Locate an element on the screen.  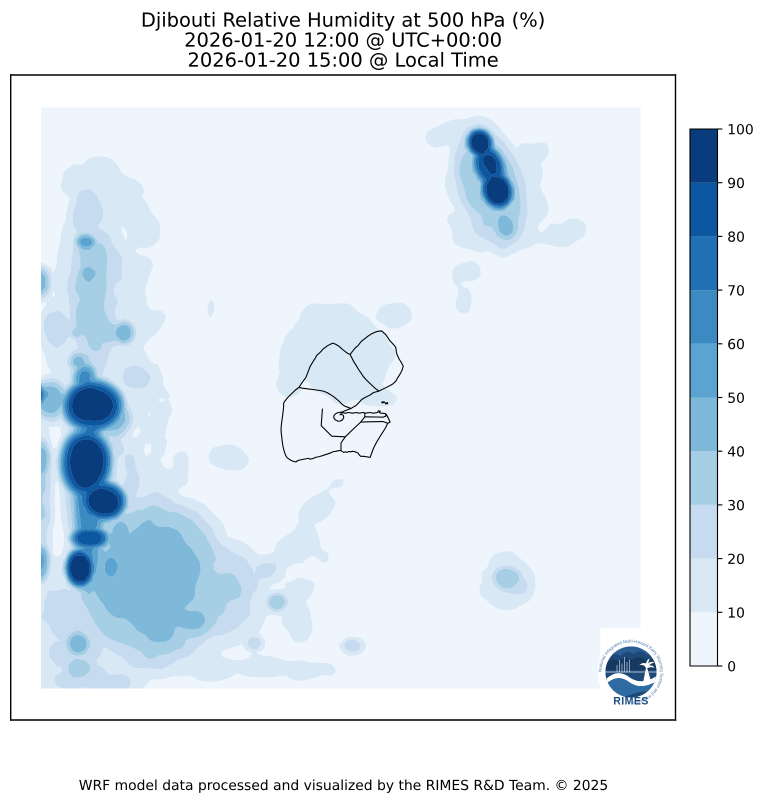
svg-text: RIMES is located at coordinates (631, 702).